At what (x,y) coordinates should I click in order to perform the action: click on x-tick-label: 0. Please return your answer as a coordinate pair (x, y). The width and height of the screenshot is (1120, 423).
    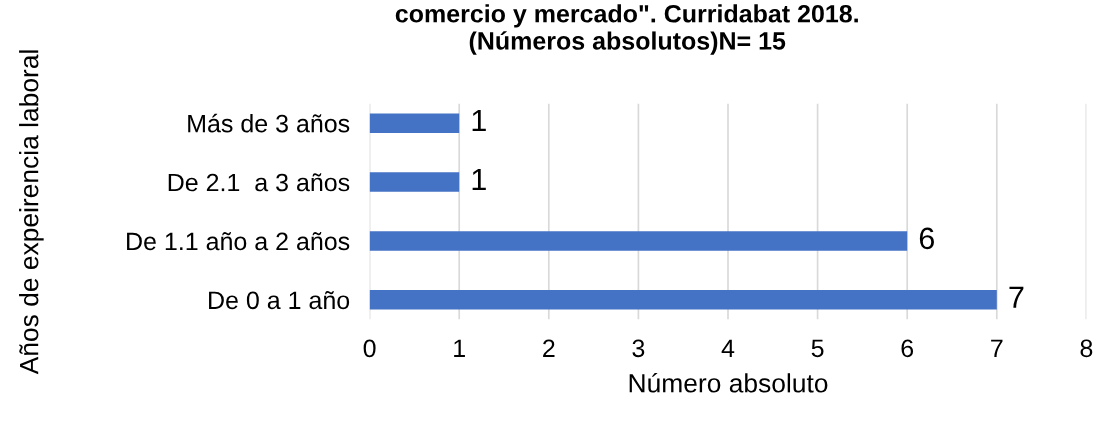
    Looking at the image, I should click on (369, 348).